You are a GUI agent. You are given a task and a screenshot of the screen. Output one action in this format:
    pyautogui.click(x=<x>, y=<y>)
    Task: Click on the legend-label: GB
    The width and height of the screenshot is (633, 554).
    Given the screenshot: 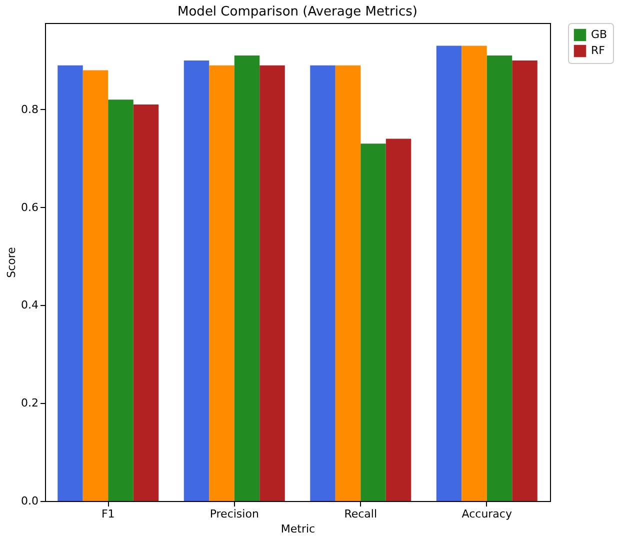 What is the action you would take?
    pyautogui.click(x=599, y=34)
    